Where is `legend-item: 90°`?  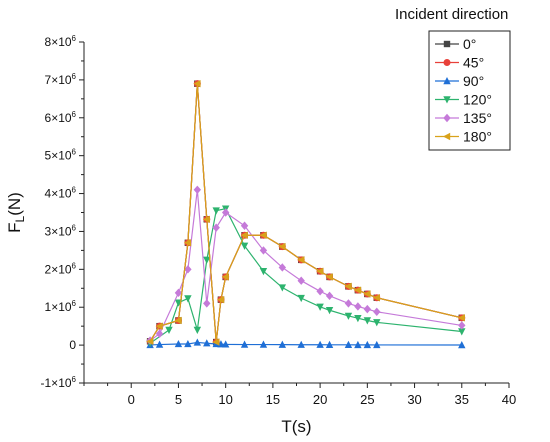
legend-item: 90° is located at coordinates (459, 81).